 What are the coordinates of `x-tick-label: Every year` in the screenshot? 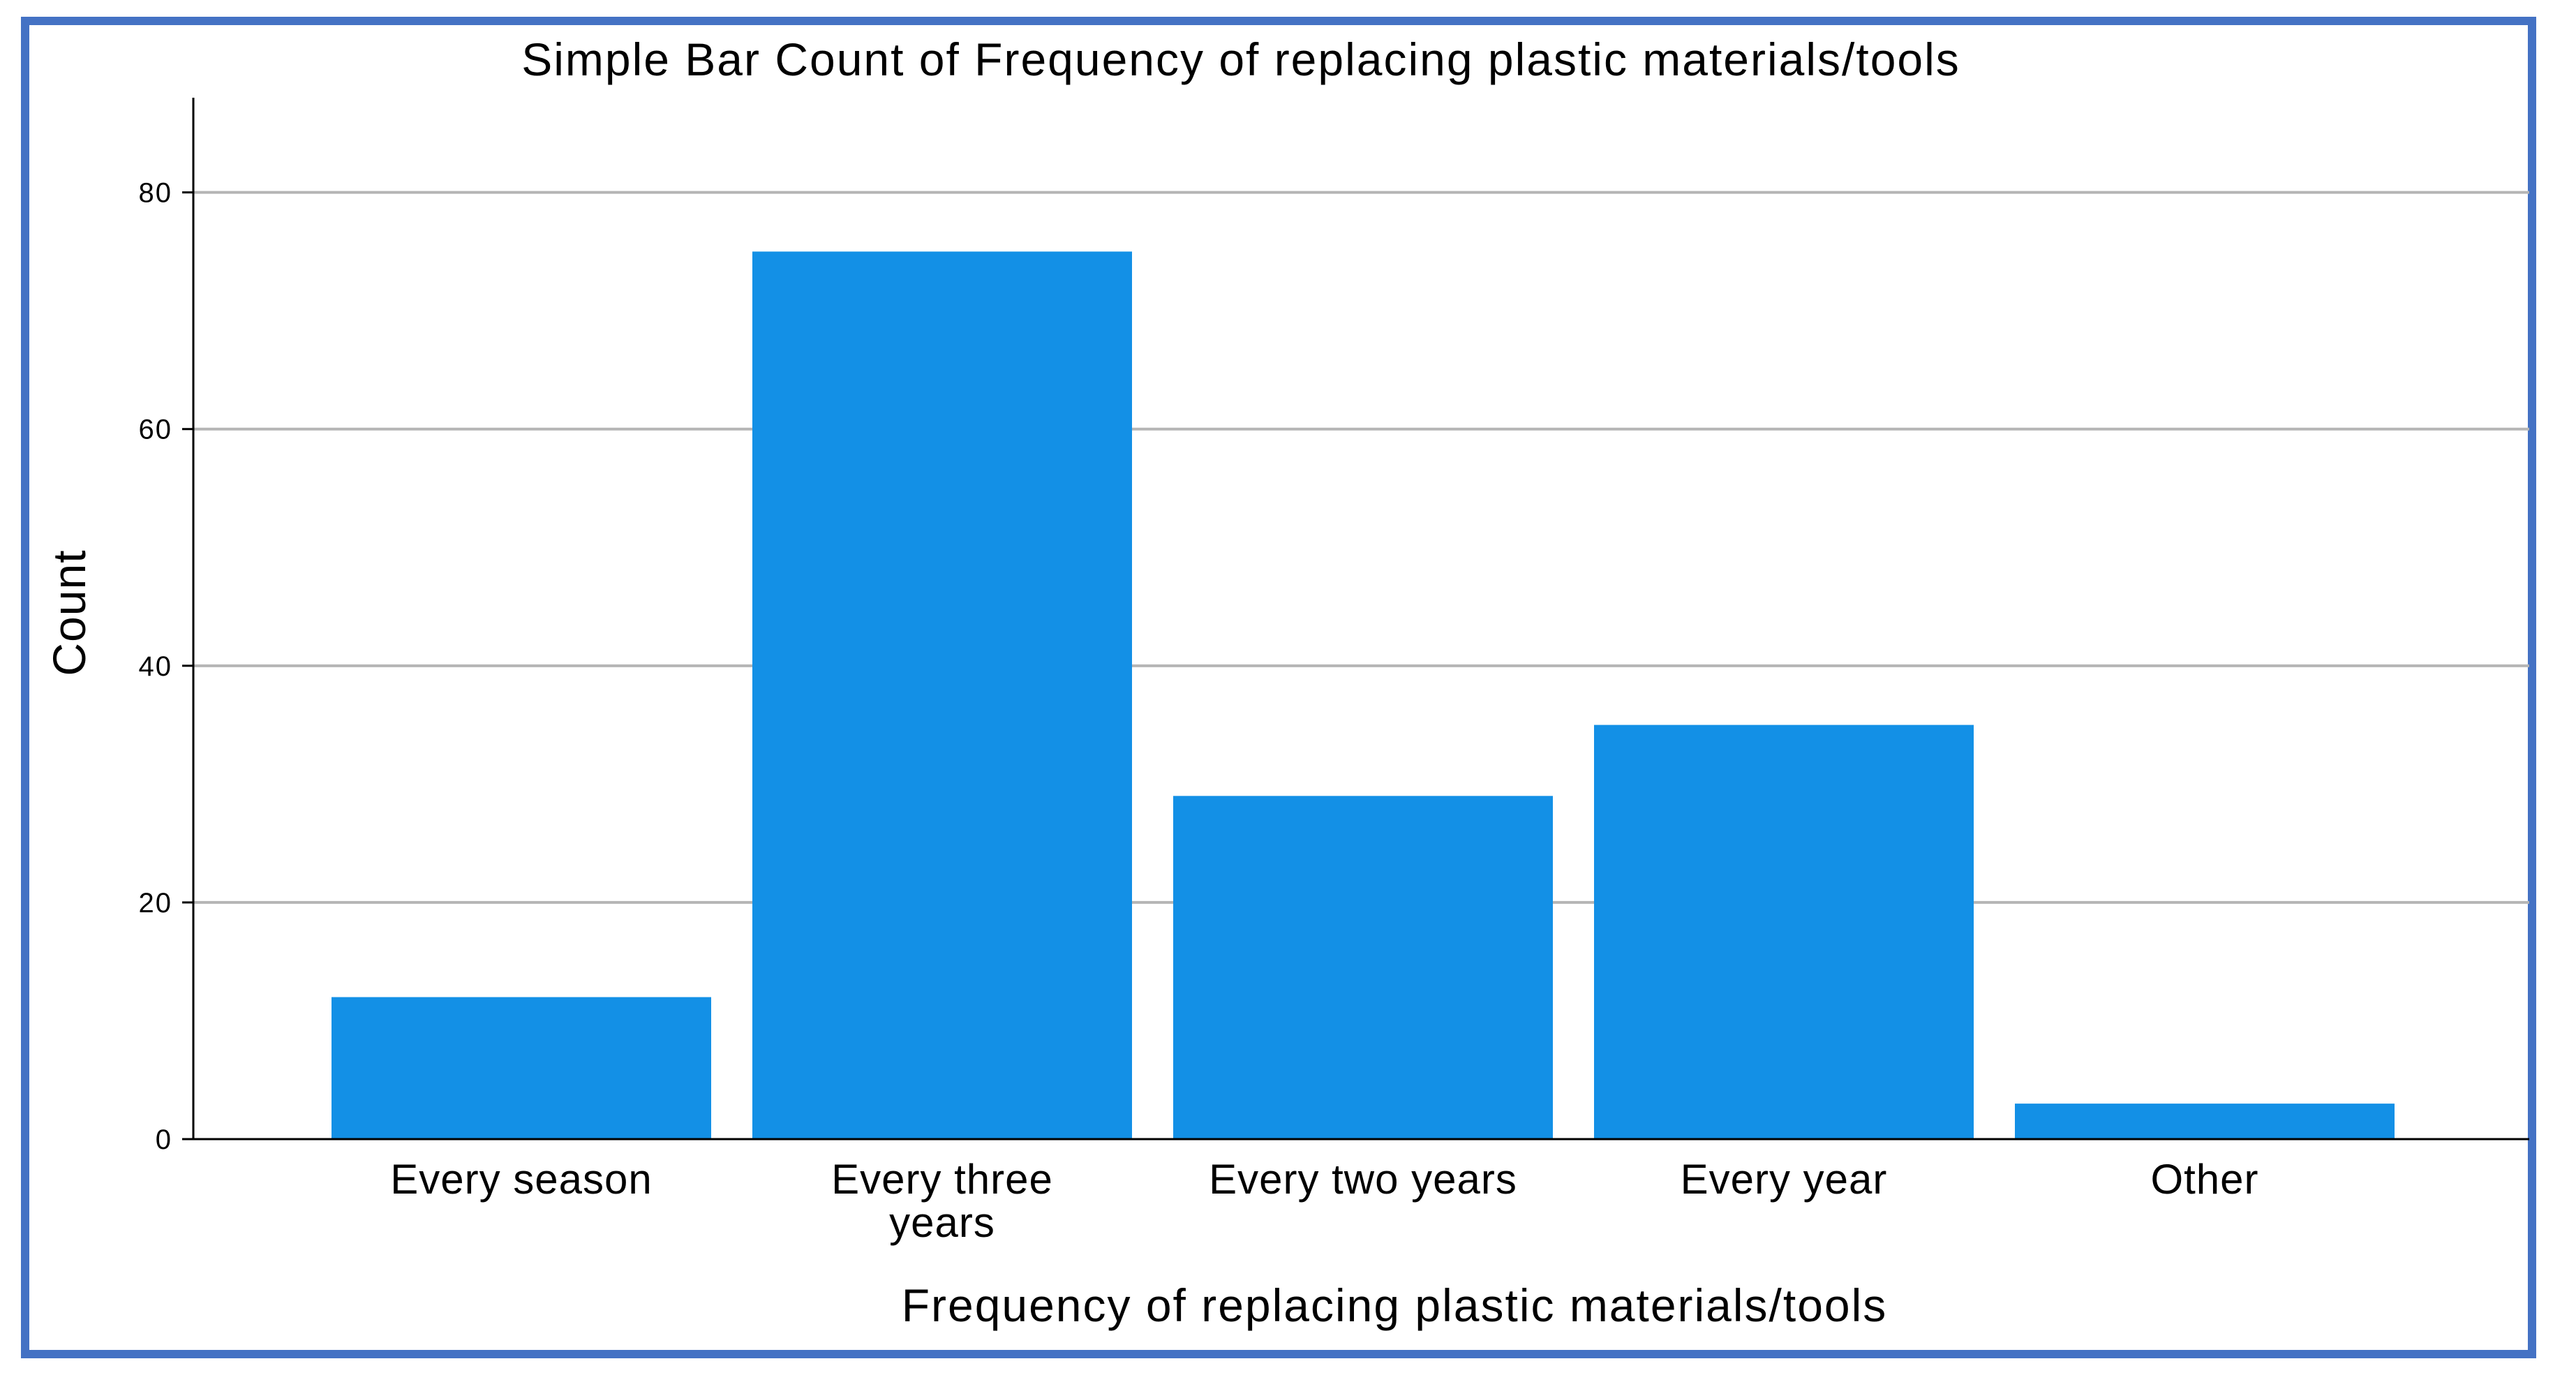 It's located at (1784, 1179).